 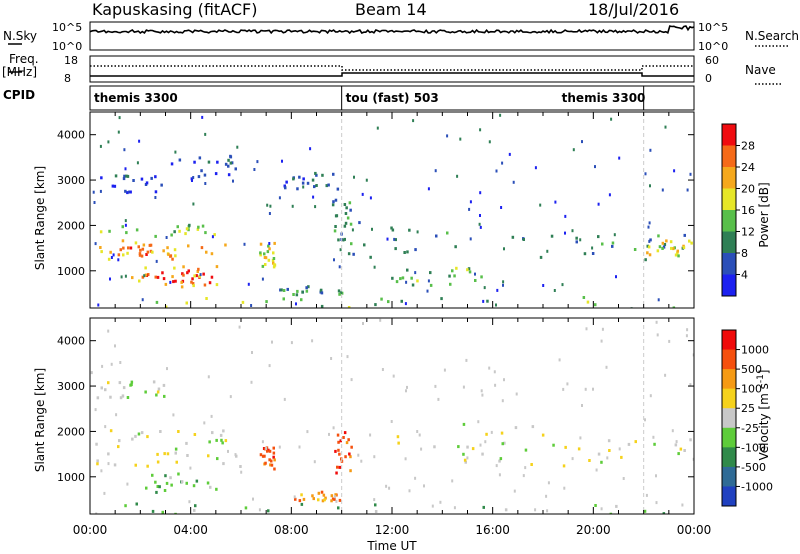 I want to click on y-tick-label: 3000, so click(x=71, y=180).